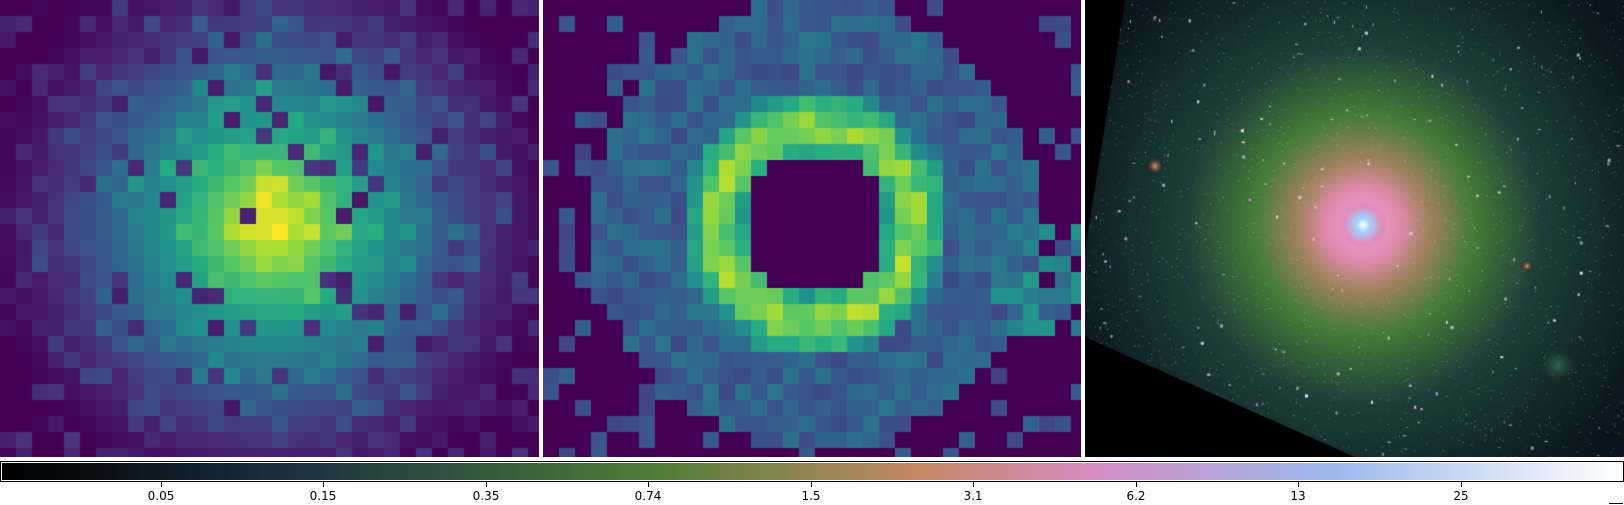 The width and height of the screenshot is (1624, 505). What do you see at coordinates (973, 496) in the screenshot?
I see `colorbar-tick-label: 3.1` at bounding box center [973, 496].